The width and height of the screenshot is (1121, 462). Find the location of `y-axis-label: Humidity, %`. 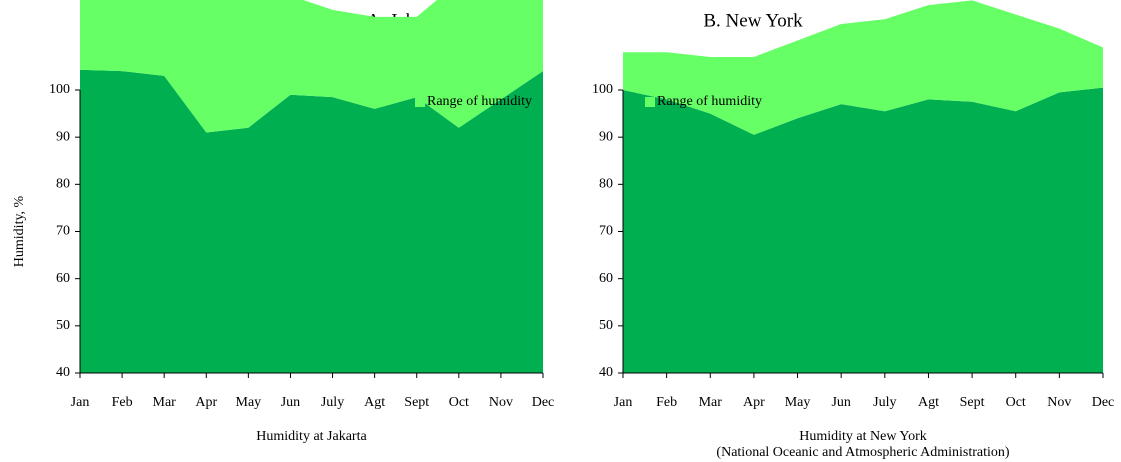

y-axis-label: Humidity, % is located at coordinates (19, 231).